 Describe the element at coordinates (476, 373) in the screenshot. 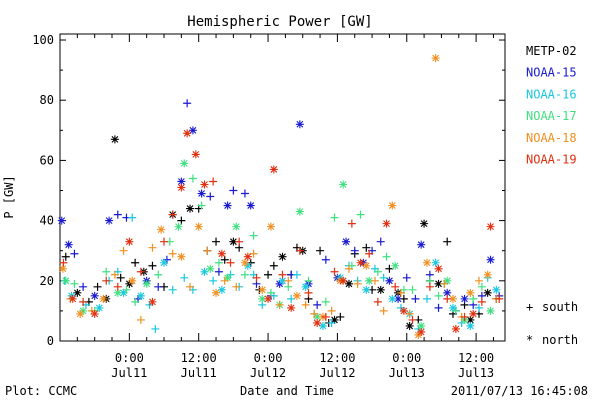

I see `x-tick-label-date: Jul13` at that location.